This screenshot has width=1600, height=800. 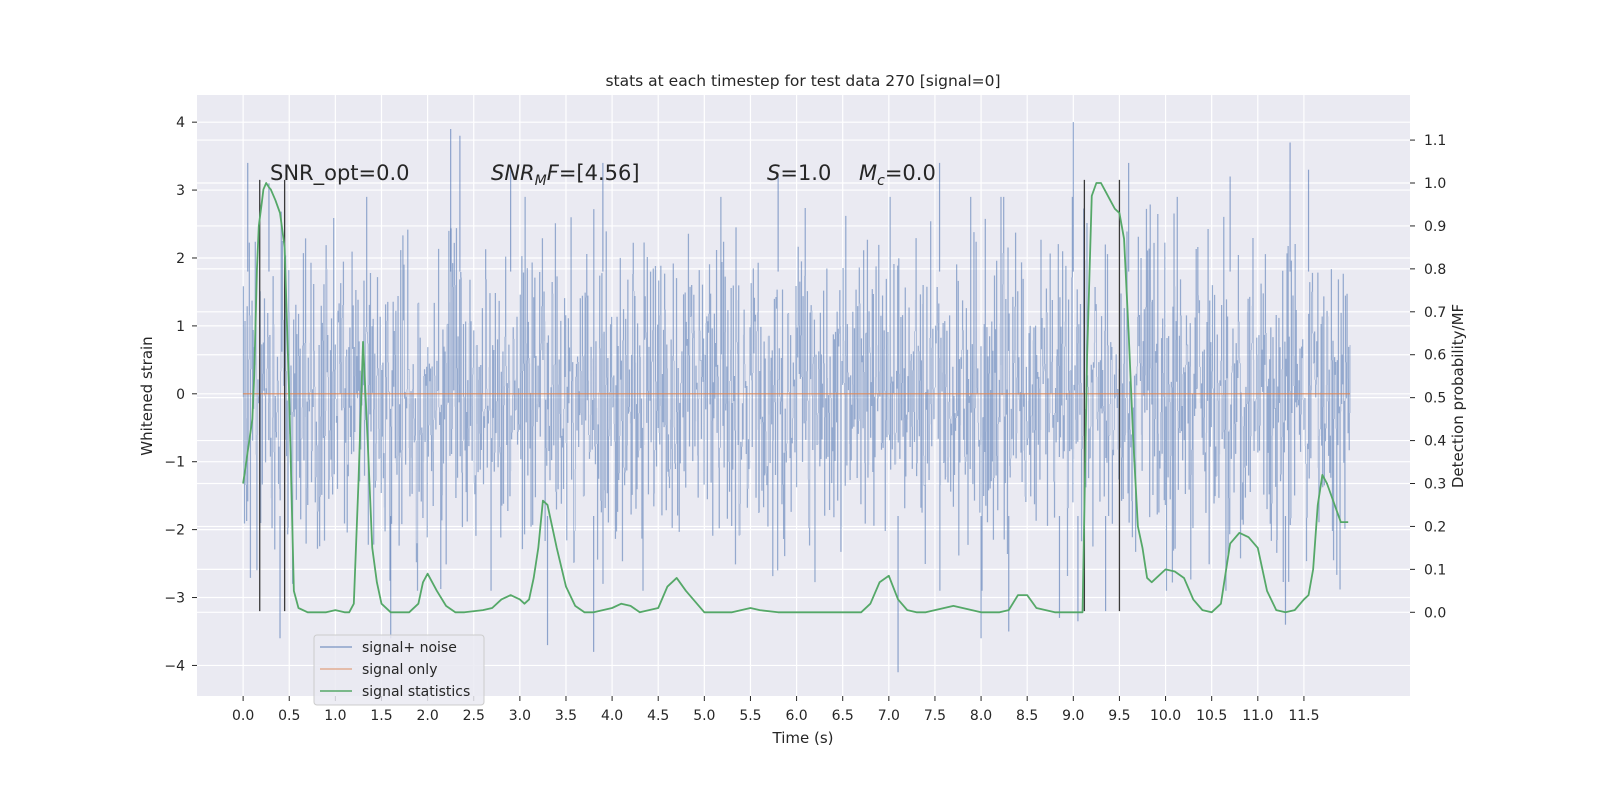 What do you see at coordinates (868, 173) in the screenshot?
I see `annotation-mc-main: M` at bounding box center [868, 173].